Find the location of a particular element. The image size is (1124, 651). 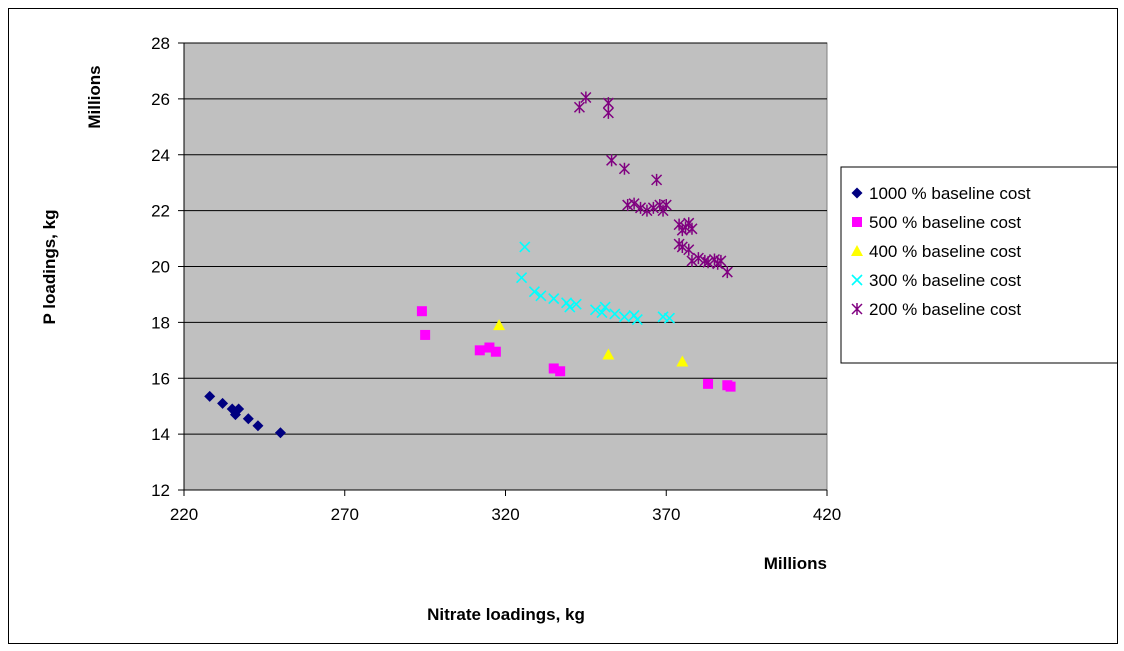

legend-box is located at coordinates (978, 265).